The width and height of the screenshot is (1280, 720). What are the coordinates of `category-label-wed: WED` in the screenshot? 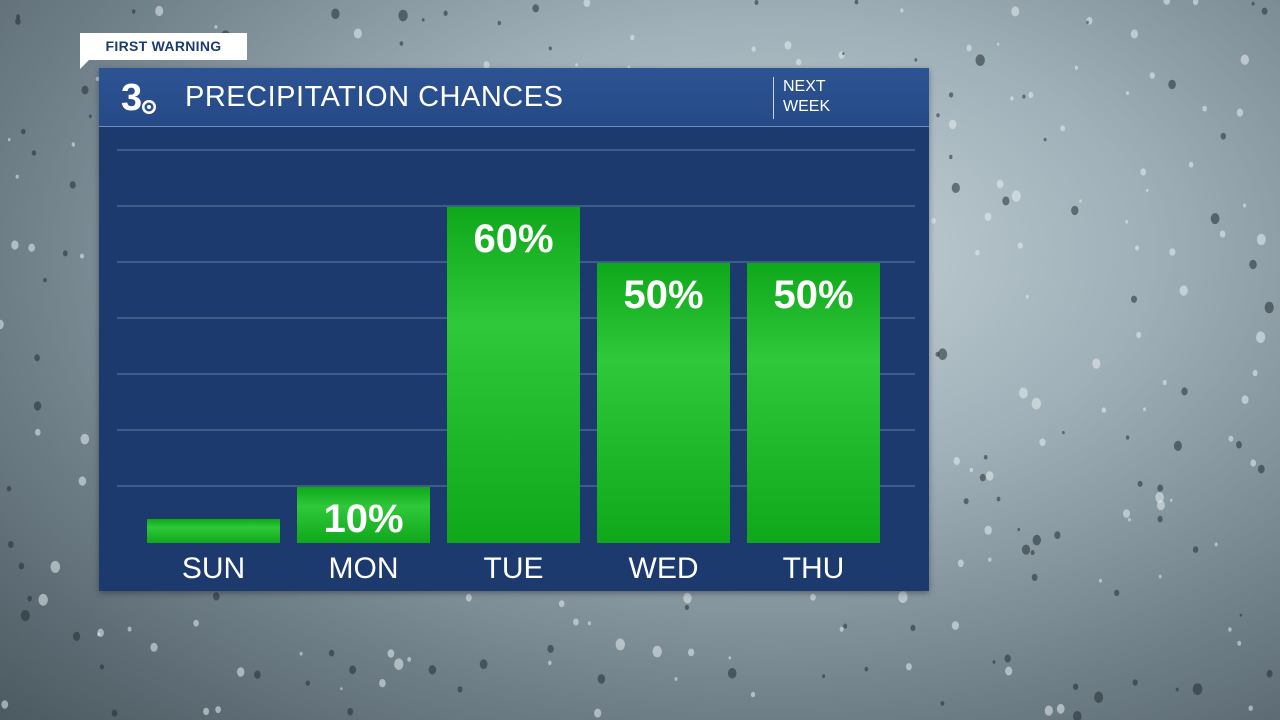 It's located at (664, 568).